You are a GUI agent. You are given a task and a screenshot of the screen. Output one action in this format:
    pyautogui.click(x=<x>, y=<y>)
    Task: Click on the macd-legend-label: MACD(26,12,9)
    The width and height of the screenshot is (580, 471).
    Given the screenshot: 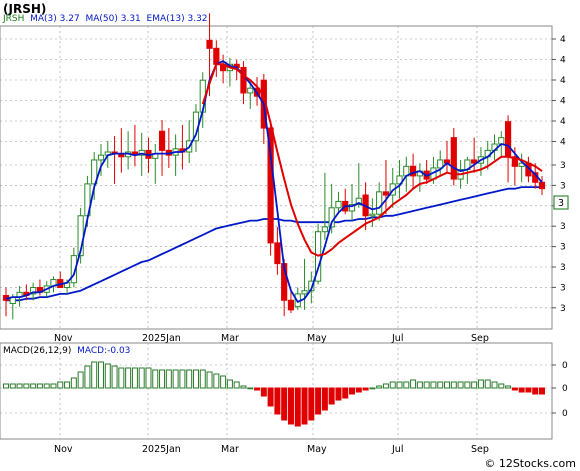 What is the action you would take?
    pyautogui.click(x=37, y=351)
    